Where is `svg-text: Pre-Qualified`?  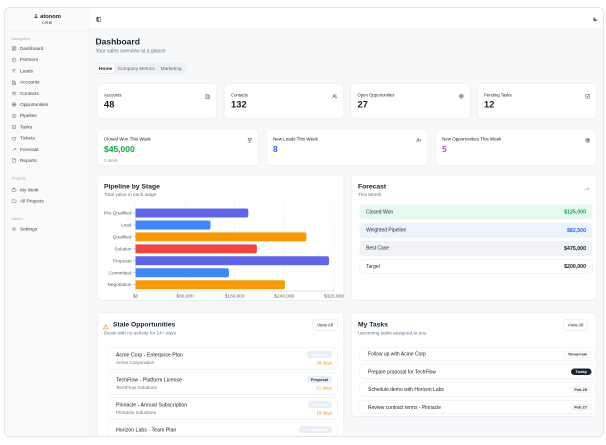
svg-text: Pre-Qualified is located at coordinates (118, 214).